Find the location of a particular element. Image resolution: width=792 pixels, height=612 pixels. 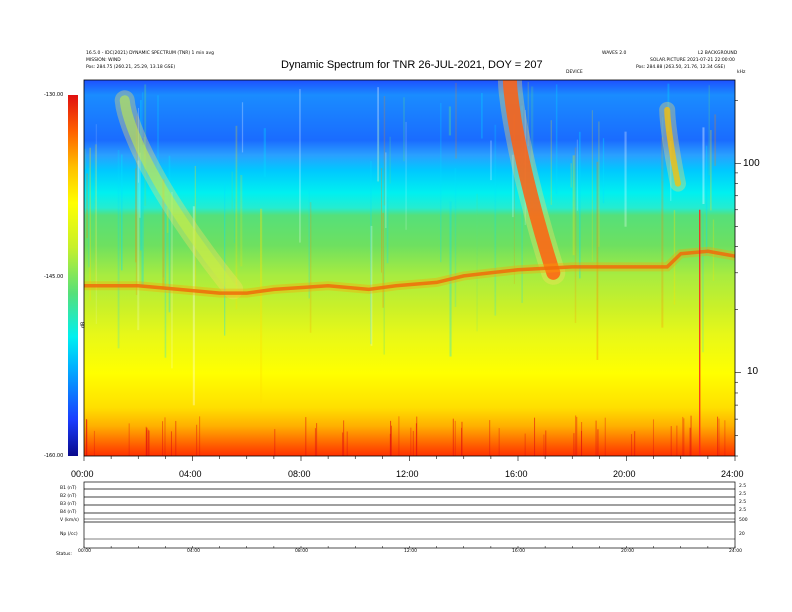

subpanel-x-label-0: 00:00 is located at coordinates (84, 551).